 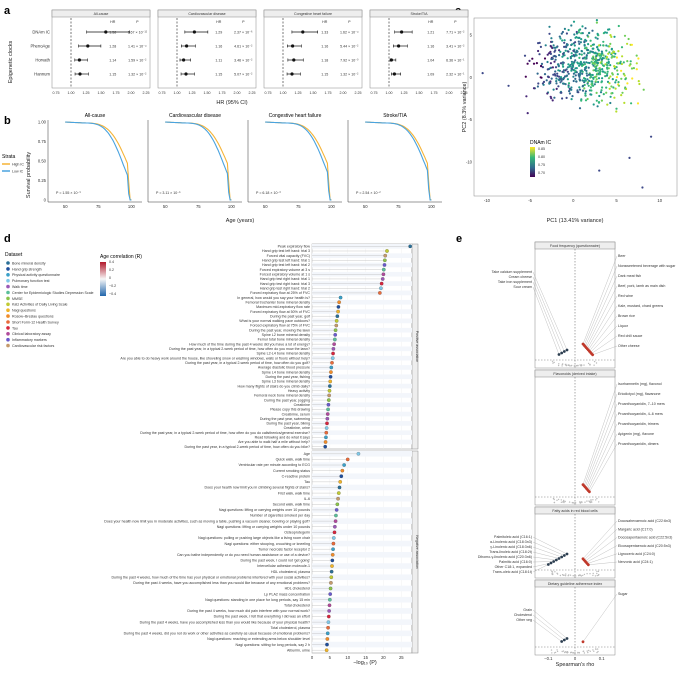 What do you see at coordinates (298, 589) in the screenshot?
I see `panel-d-item-label: HDL cholesterol` at bounding box center [298, 589].